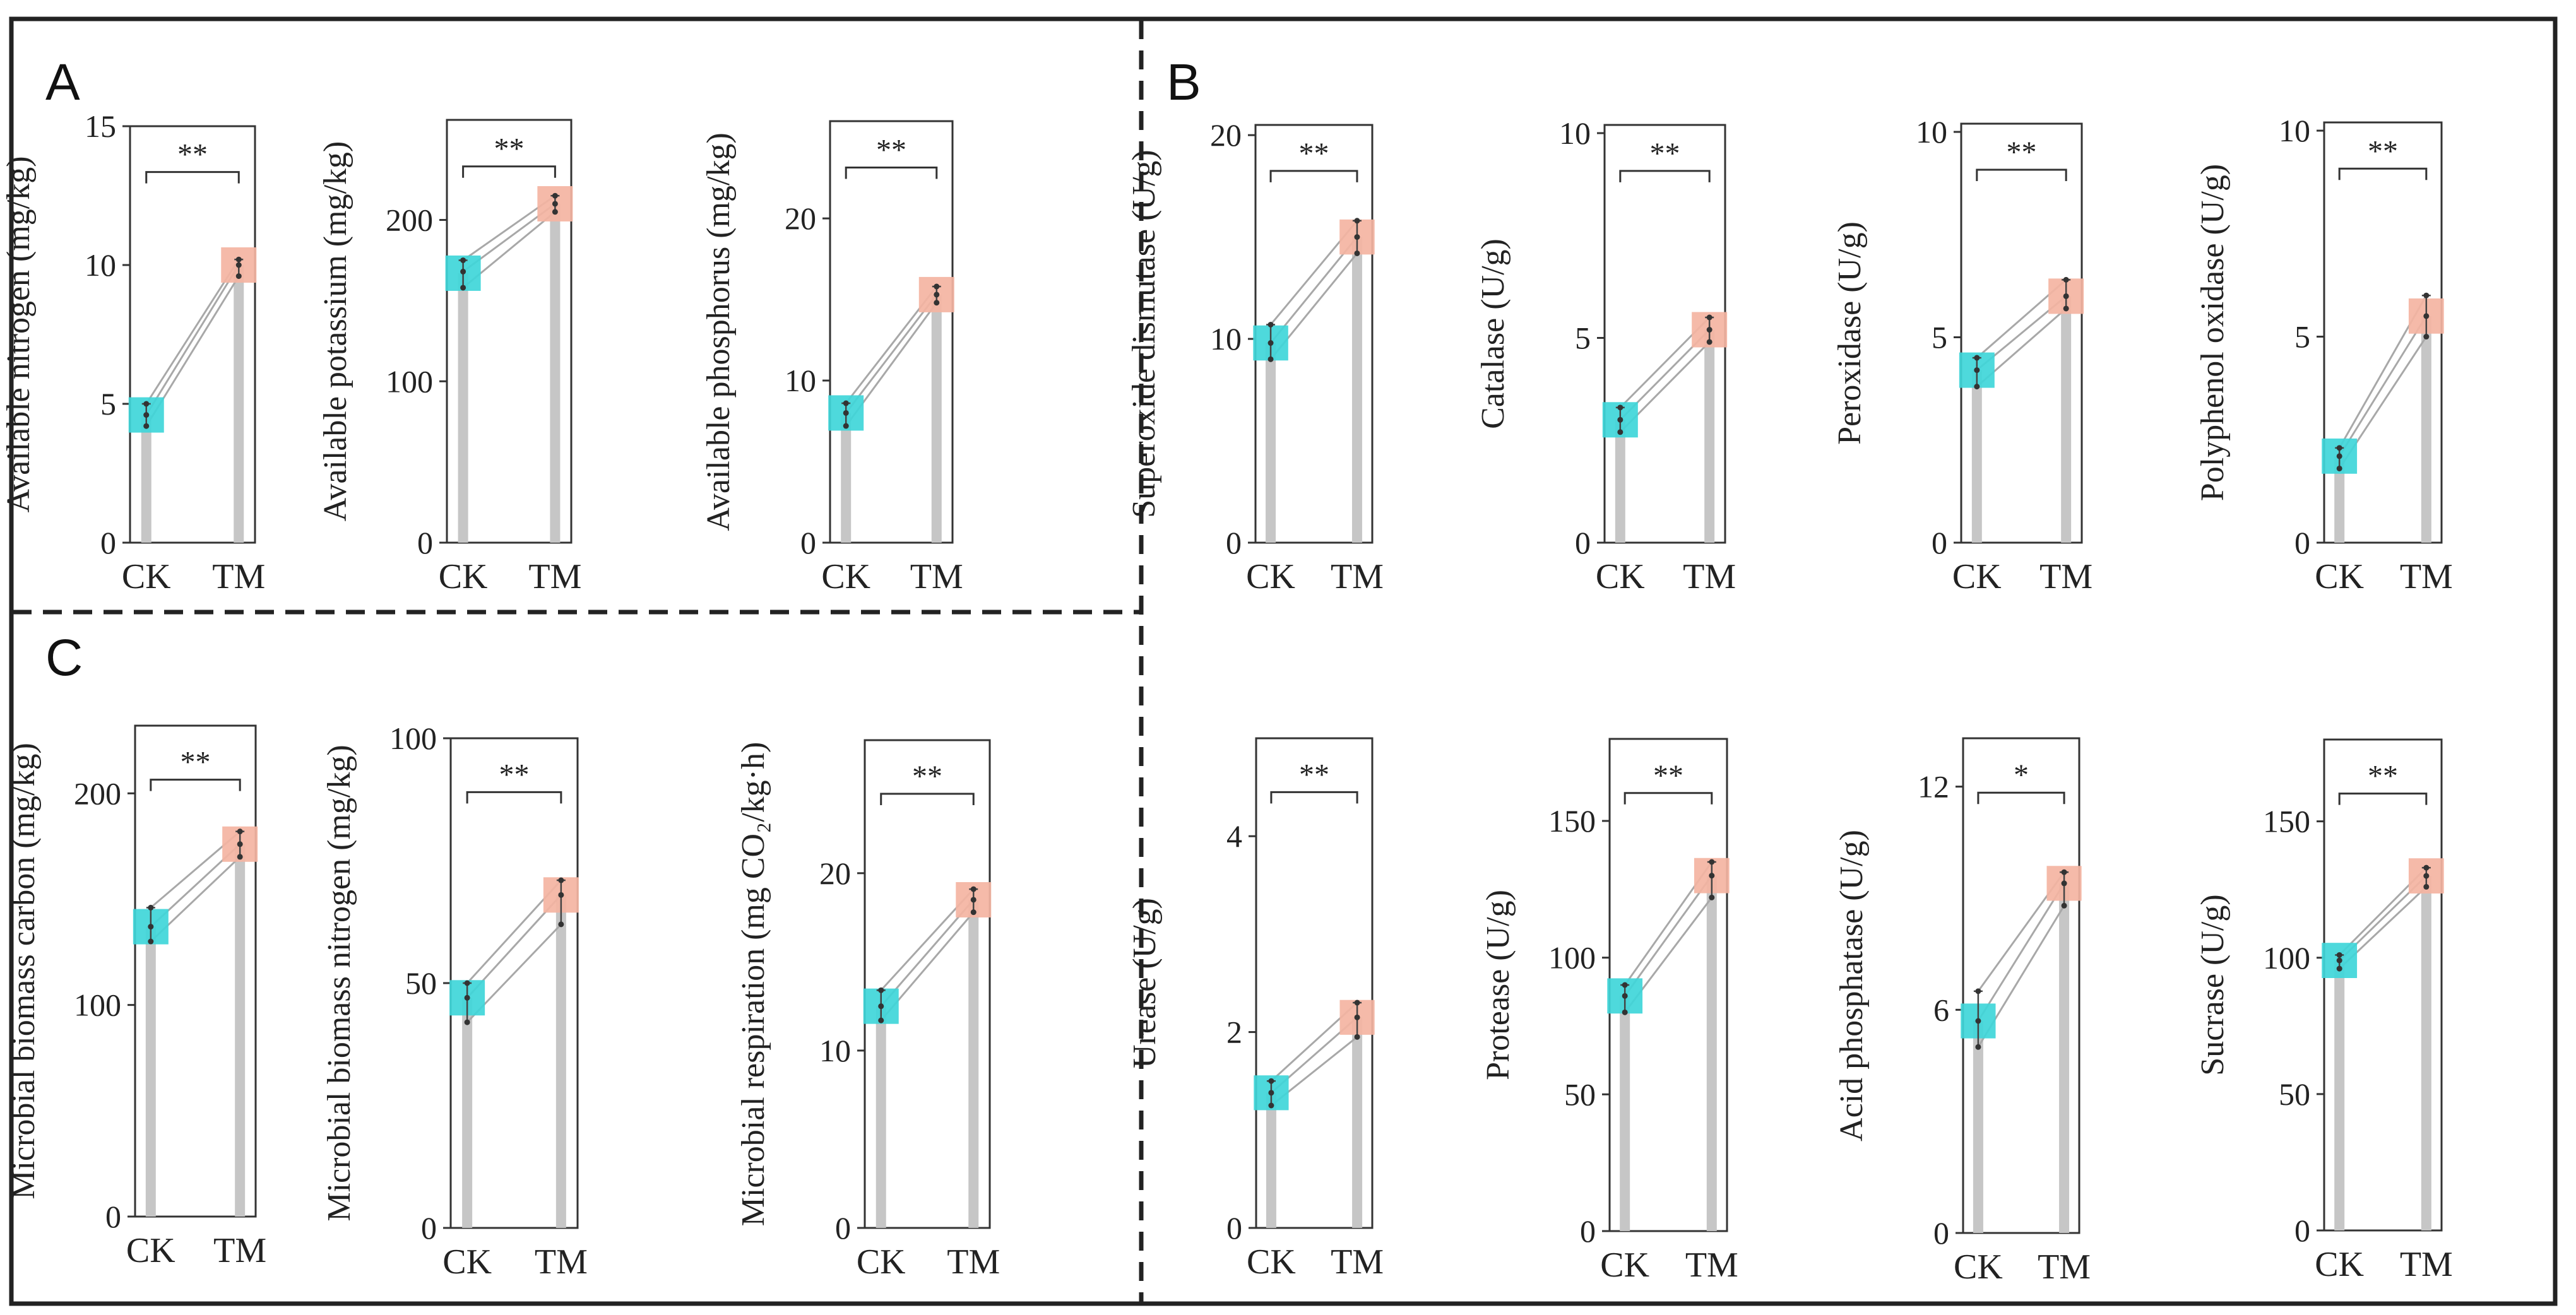 This screenshot has width=2576, height=1315. Describe the element at coordinates (1609, 1011) in the screenshot. I see `chart-12: 0 50 100 150 Protease (U/g) CK TM **` at that location.